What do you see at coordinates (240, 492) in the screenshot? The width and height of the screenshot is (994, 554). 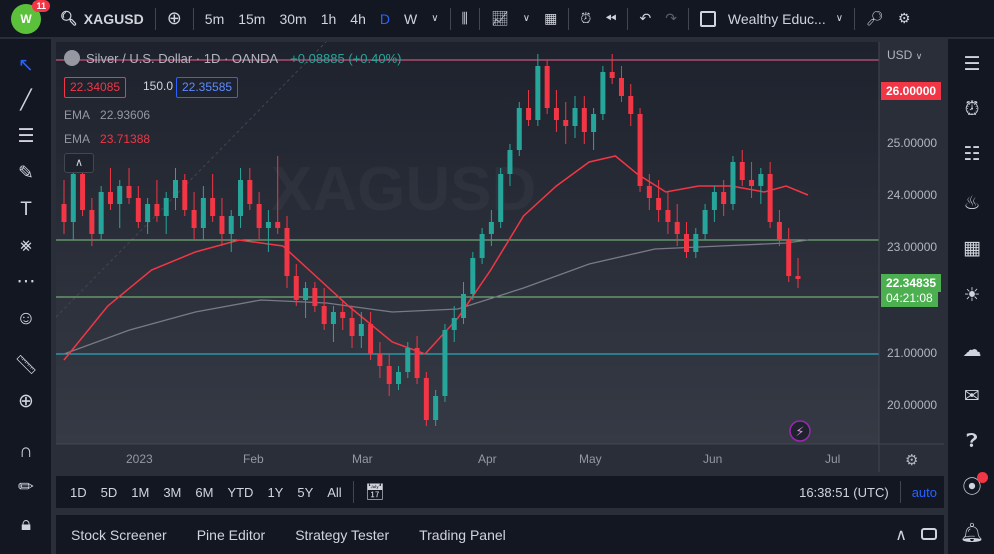 I see `range-ytd: YTD` at bounding box center [240, 492].